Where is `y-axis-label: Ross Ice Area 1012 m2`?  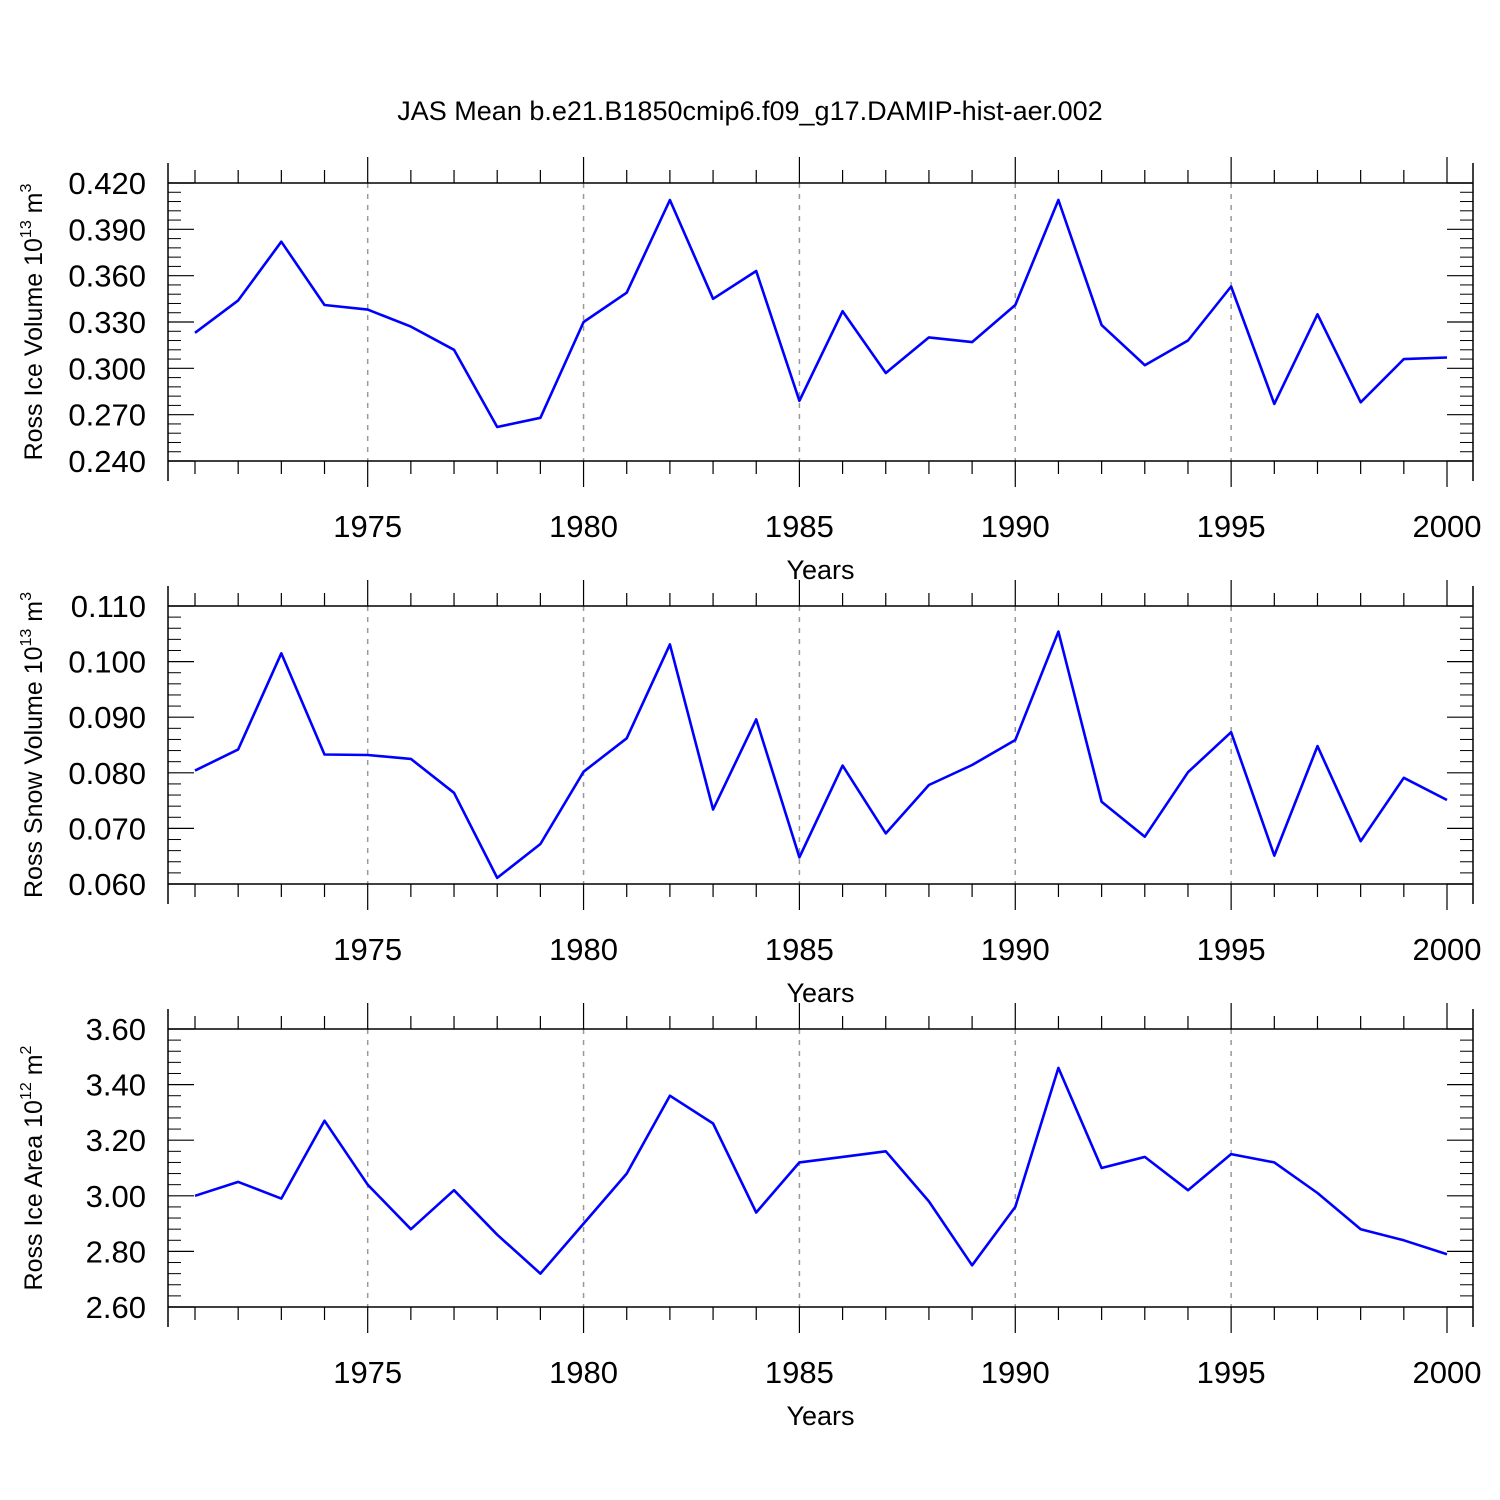 y-axis-label: Ross Ice Area 1012 m2 is located at coordinates (33, 1167).